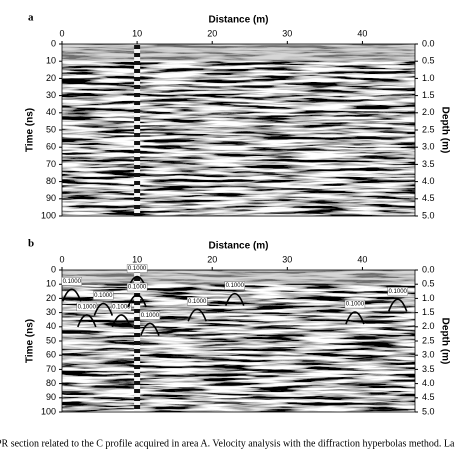 Image resolution: width=467 pixels, height=451 pixels. I want to click on panel-label: b, so click(31, 244).